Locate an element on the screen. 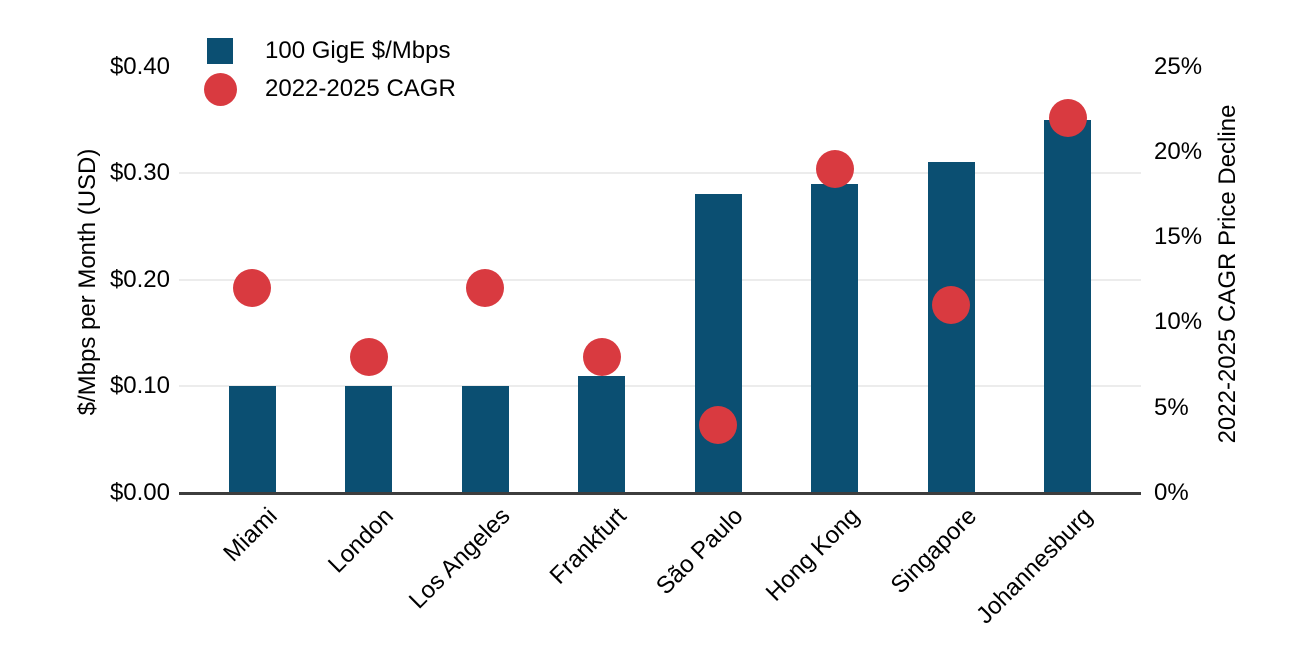 The image size is (1300, 660). bar-miami is located at coordinates (252, 439).